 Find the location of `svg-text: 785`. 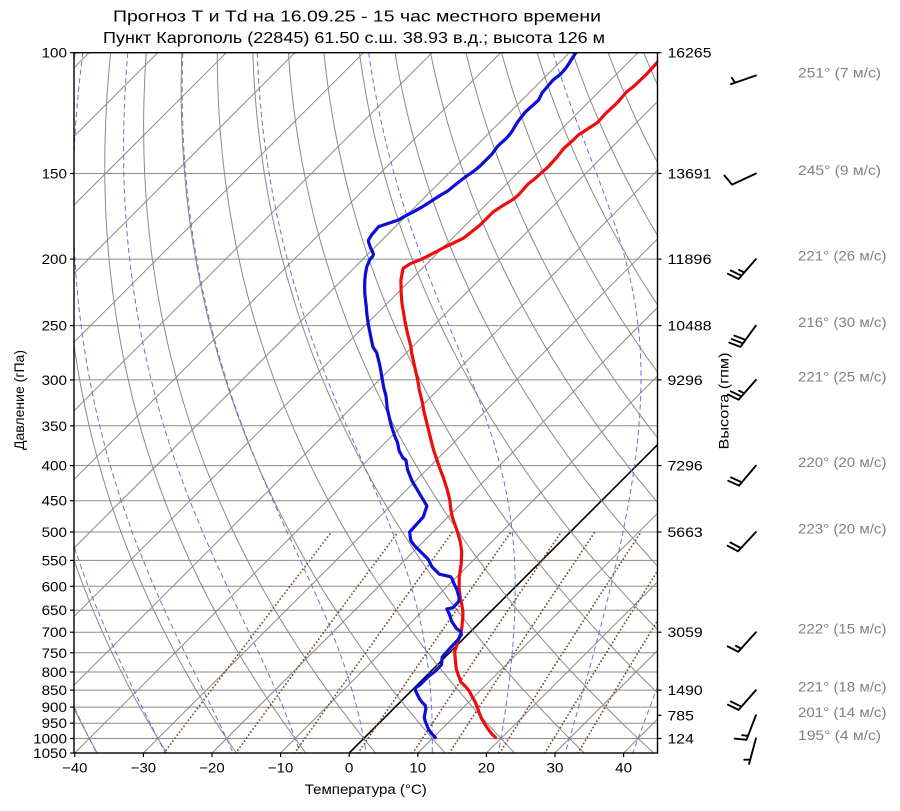

svg-text: 785 is located at coordinates (681, 715).